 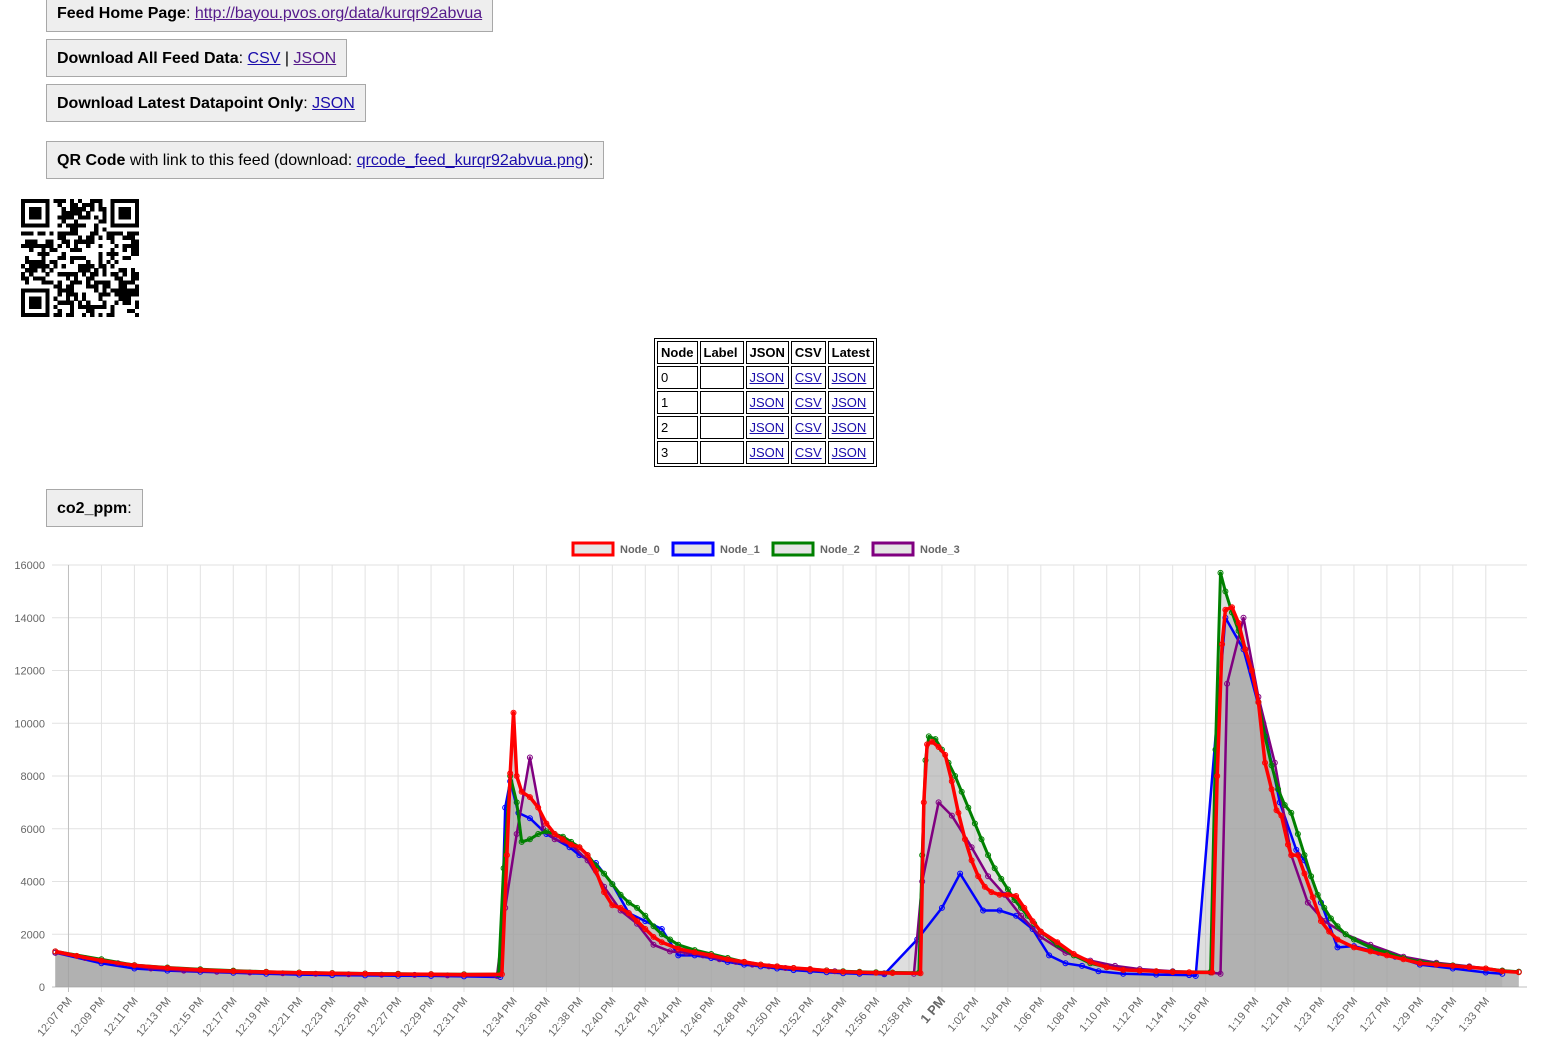 I want to click on download-all-json-link: JSON, so click(x=315, y=58).